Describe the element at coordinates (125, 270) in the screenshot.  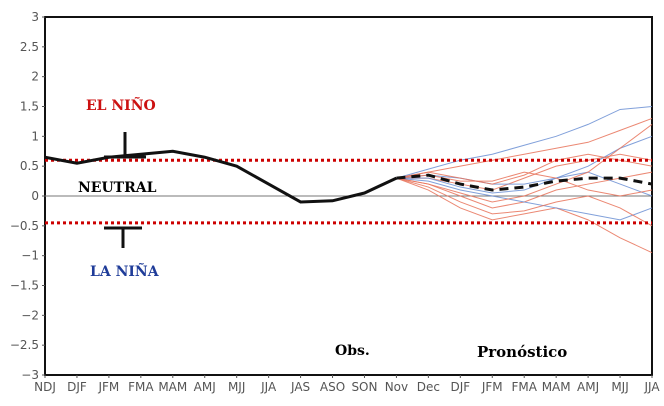
I see `la-nina-label: LA NIÑA` at that location.